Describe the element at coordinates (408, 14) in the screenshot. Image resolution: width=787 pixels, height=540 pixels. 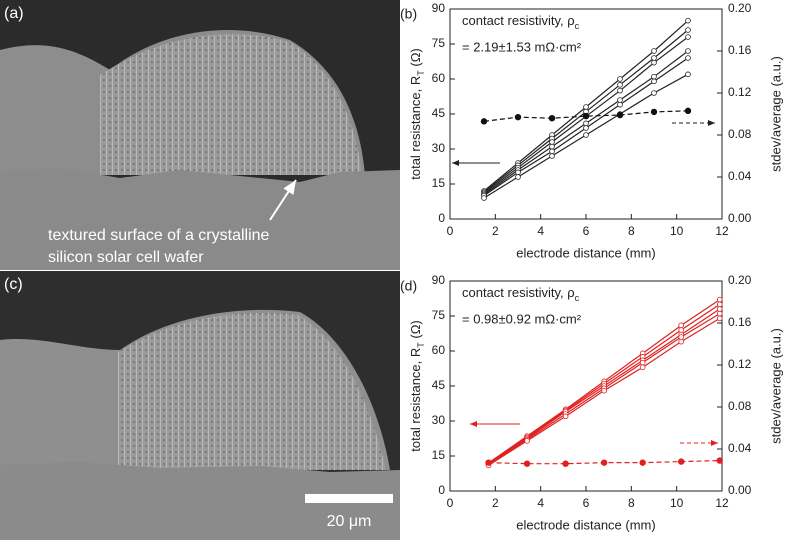
I see `panel-label: (b)` at that location.